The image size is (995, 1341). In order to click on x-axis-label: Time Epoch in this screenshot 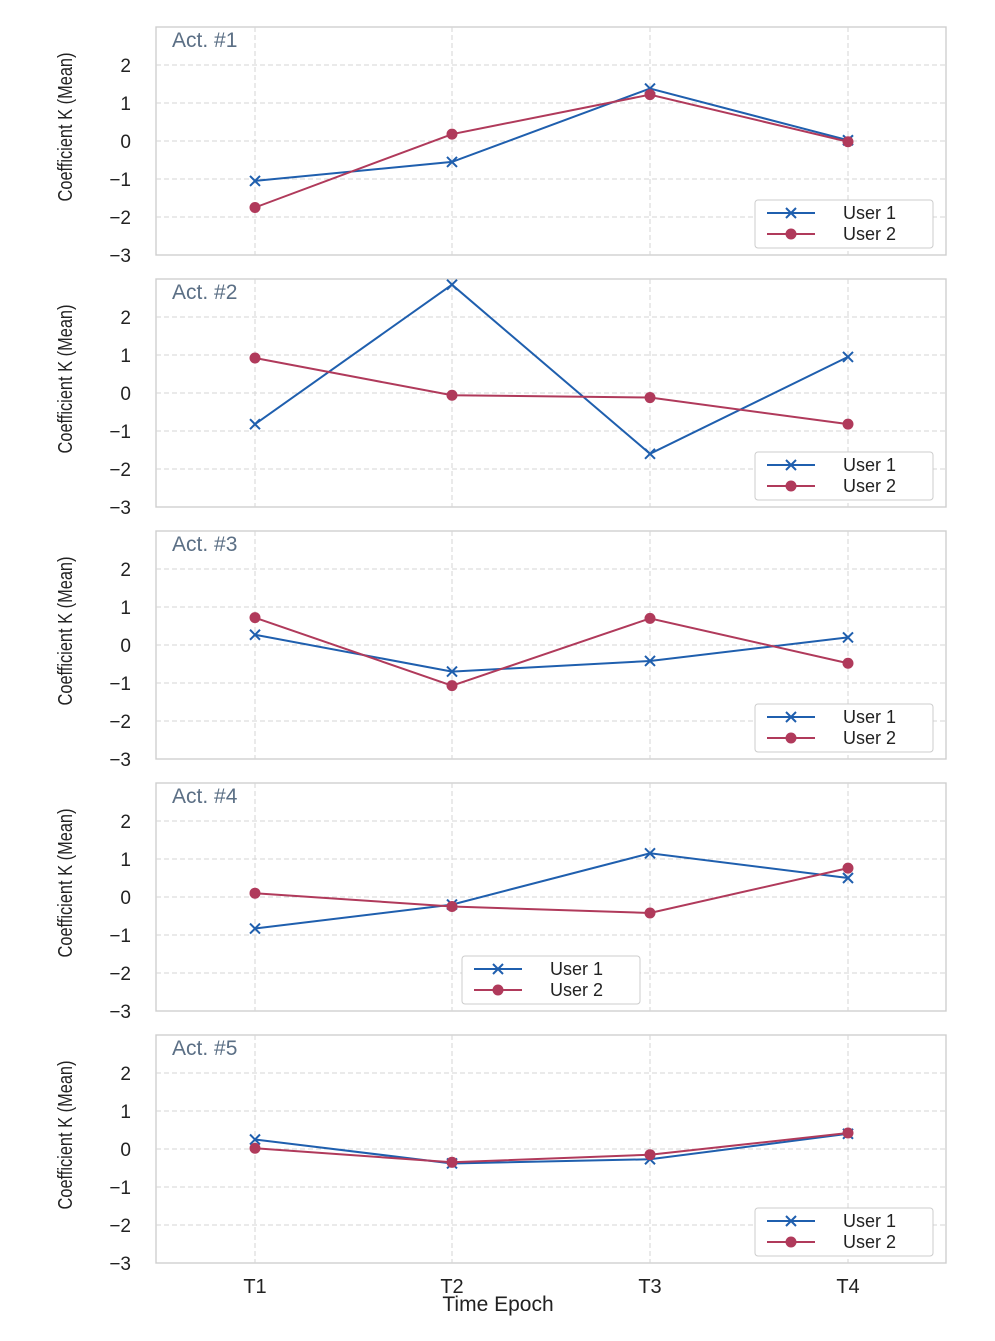, I will do `click(497, 1304)`.